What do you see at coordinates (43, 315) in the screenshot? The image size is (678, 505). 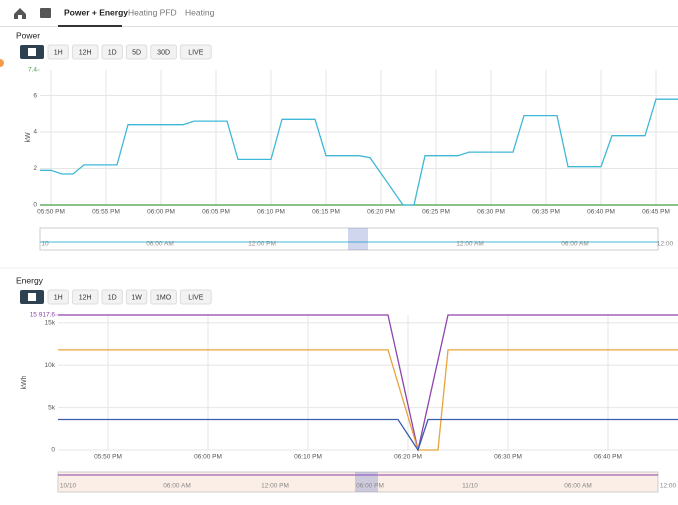 I see `y-tick-label: 15 917.6` at bounding box center [43, 315].